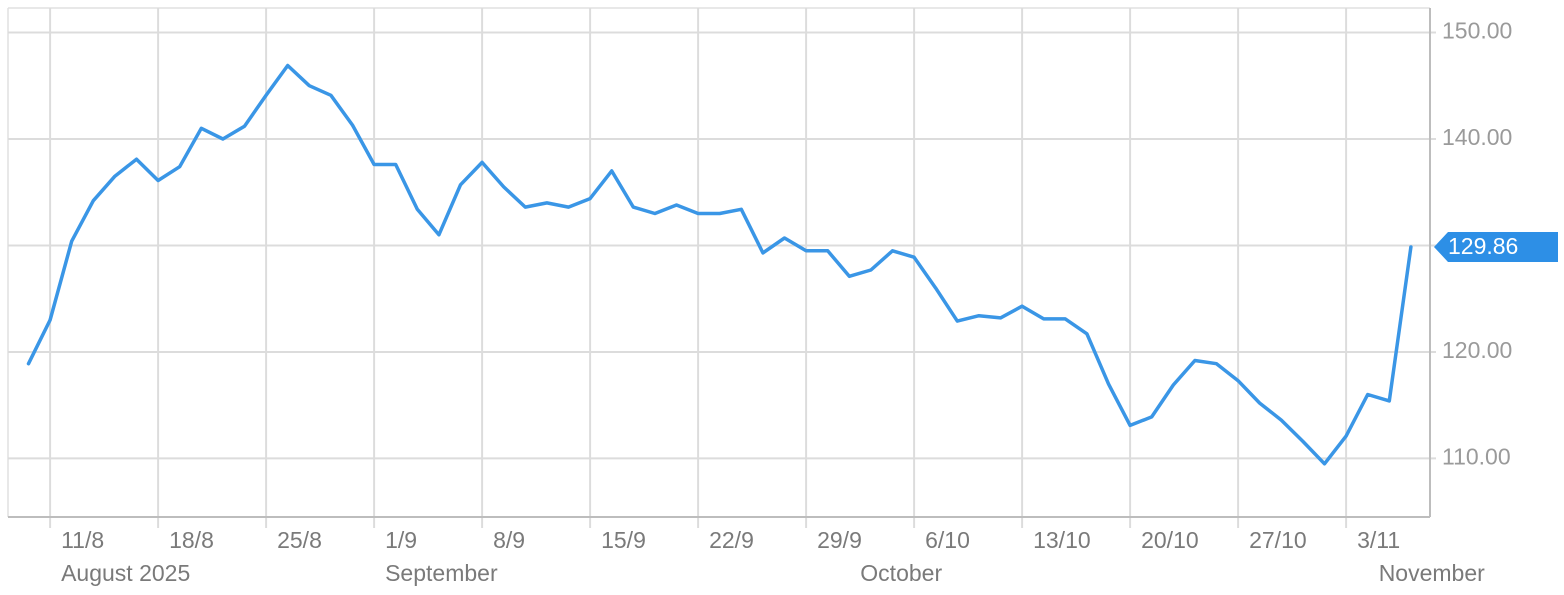 The height and width of the screenshot is (595, 1564). I want to click on y-tick-label: 120.00, so click(1477, 350).